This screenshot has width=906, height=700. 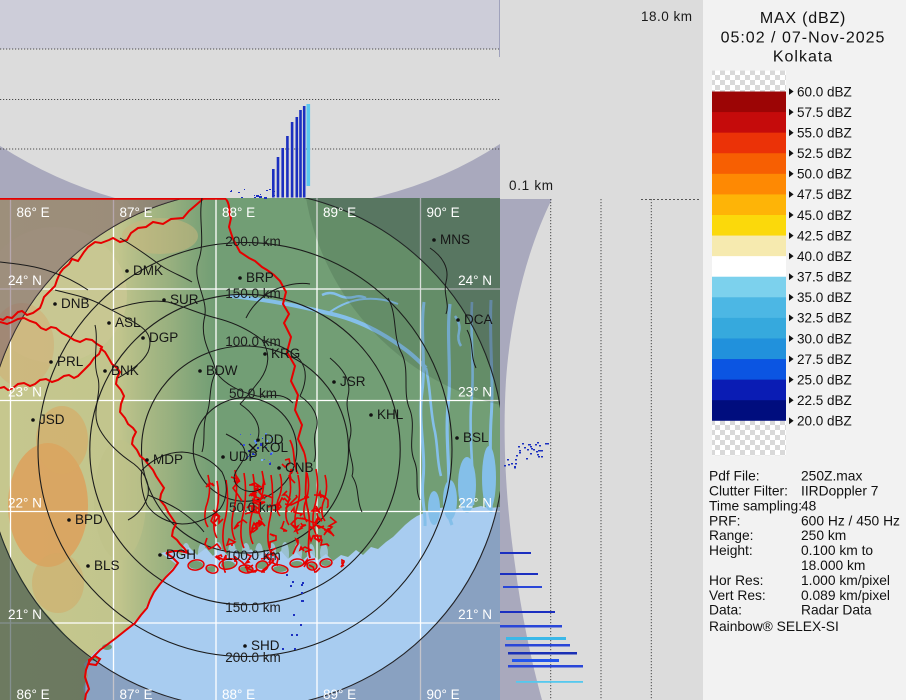 What do you see at coordinates (748, 490) in the screenshot?
I see `svg-text: Clutter Filter:` at bounding box center [748, 490].